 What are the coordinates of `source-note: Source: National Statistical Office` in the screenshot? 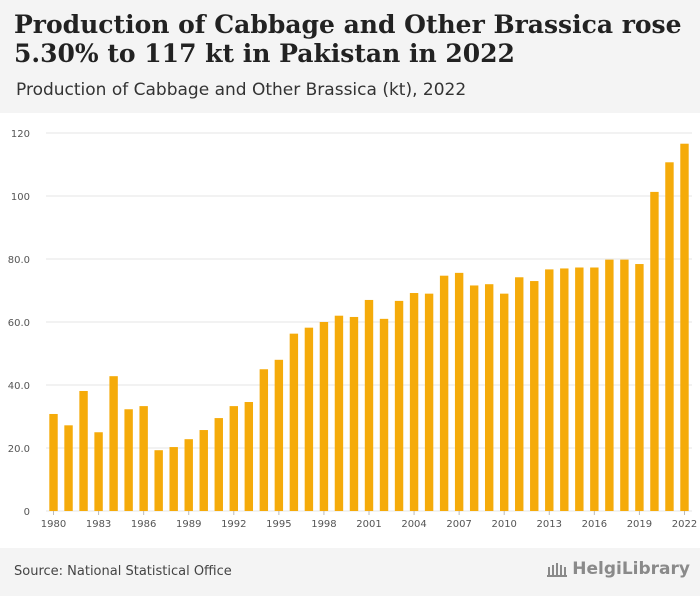 It's located at (123, 571).